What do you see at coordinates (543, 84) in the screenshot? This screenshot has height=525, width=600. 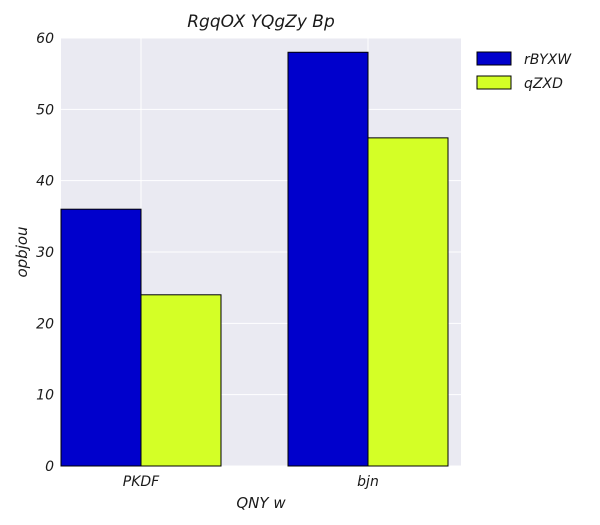 I see `legend-label-qZXD: qZXD` at bounding box center [543, 84].